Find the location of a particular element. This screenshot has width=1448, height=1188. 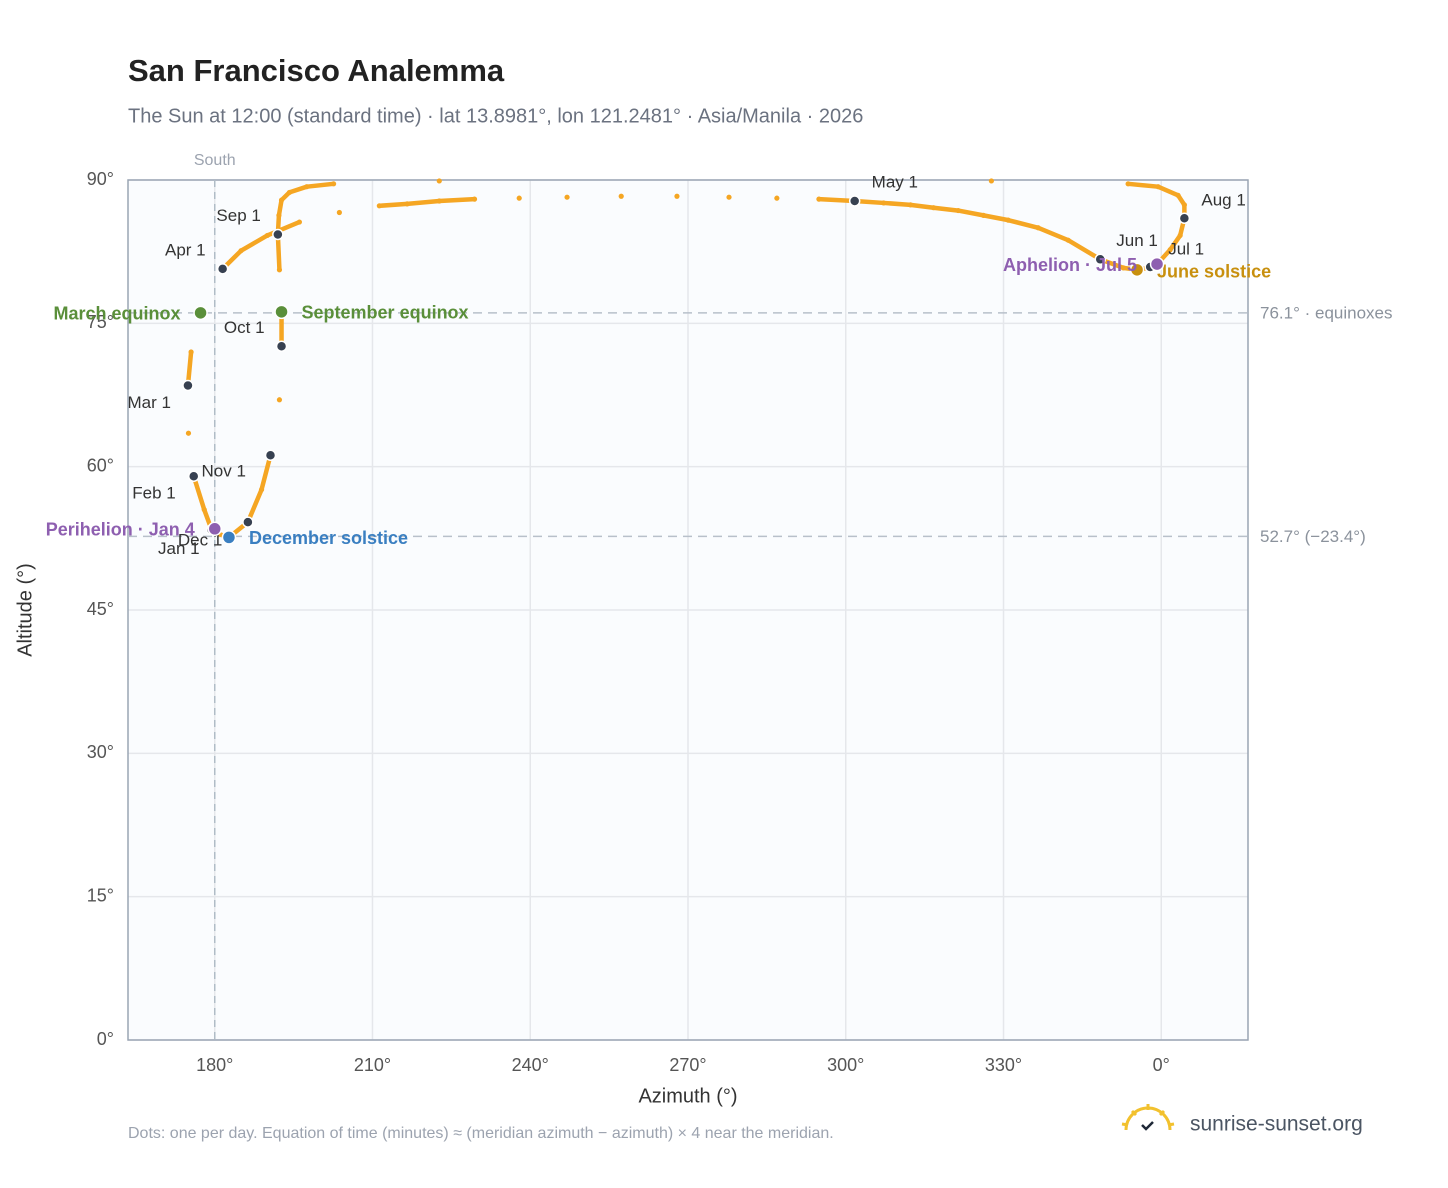

month-label: May 1 is located at coordinates (895, 182).